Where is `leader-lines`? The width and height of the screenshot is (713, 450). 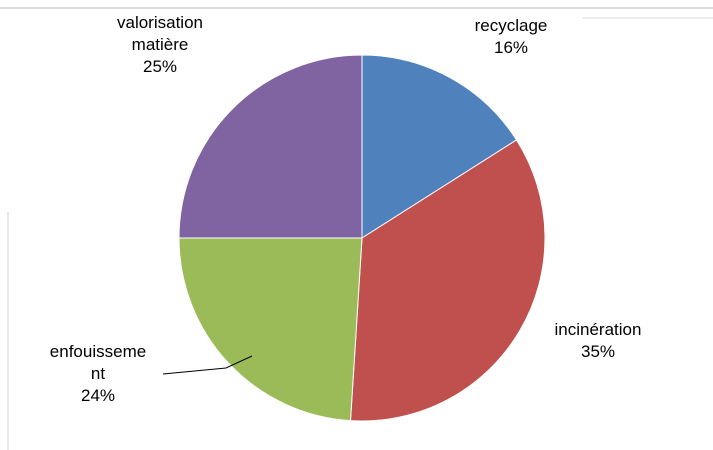 leader-lines is located at coordinates (207, 365).